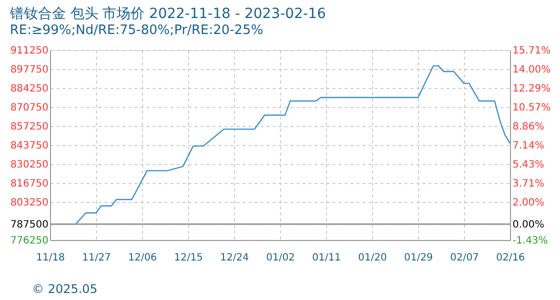 This screenshot has height=300, width=560. What do you see at coordinates (464, 258) in the screenshot?
I see `x-tick-label: 02/07` at bounding box center [464, 258].